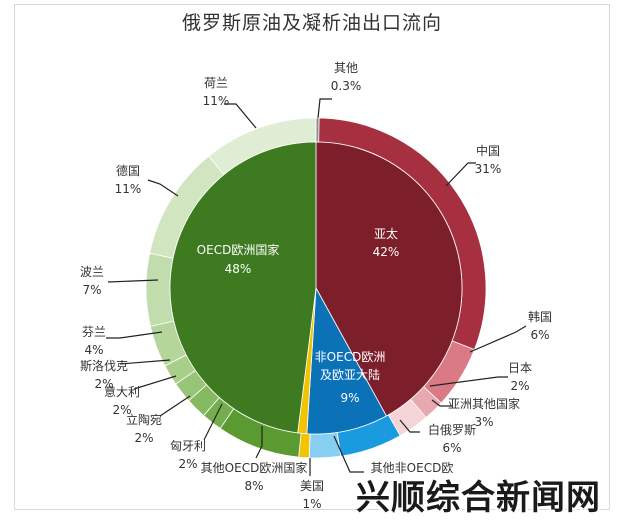  What do you see at coordinates (238, 249) in the screenshot?
I see `inner-label-3: OECD欧洲国家` at bounding box center [238, 249].